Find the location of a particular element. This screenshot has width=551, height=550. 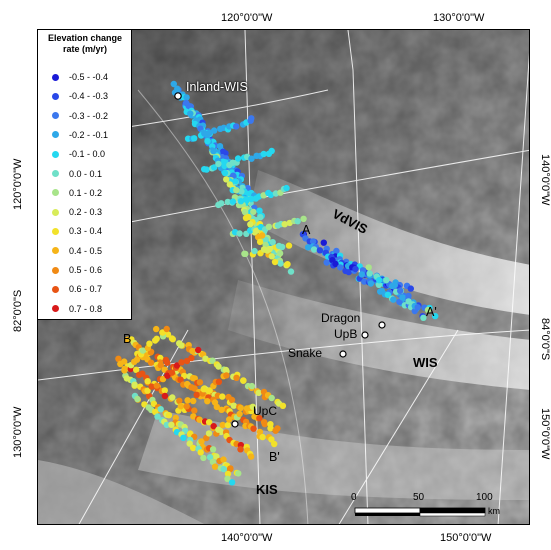

ice-stream-kis is located at coordinates (333, 455).